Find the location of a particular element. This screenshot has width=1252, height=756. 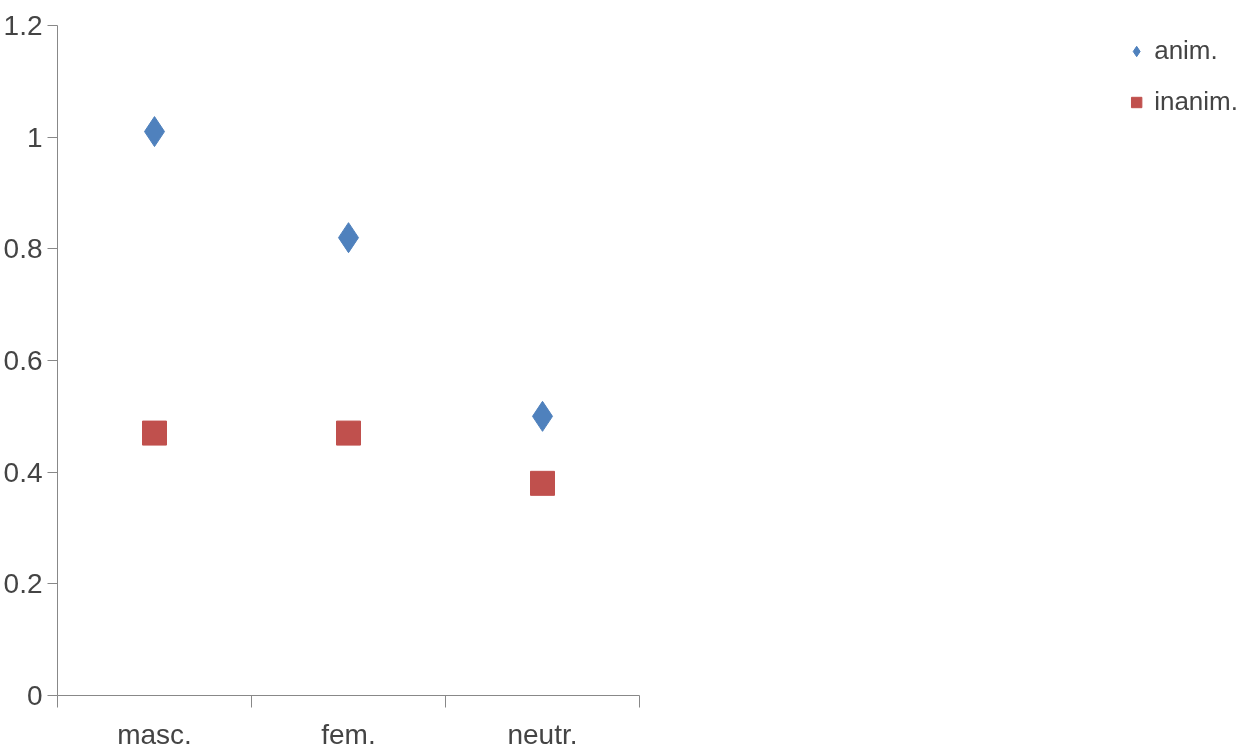

legend-label: inanim. is located at coordinates (1196, 101).